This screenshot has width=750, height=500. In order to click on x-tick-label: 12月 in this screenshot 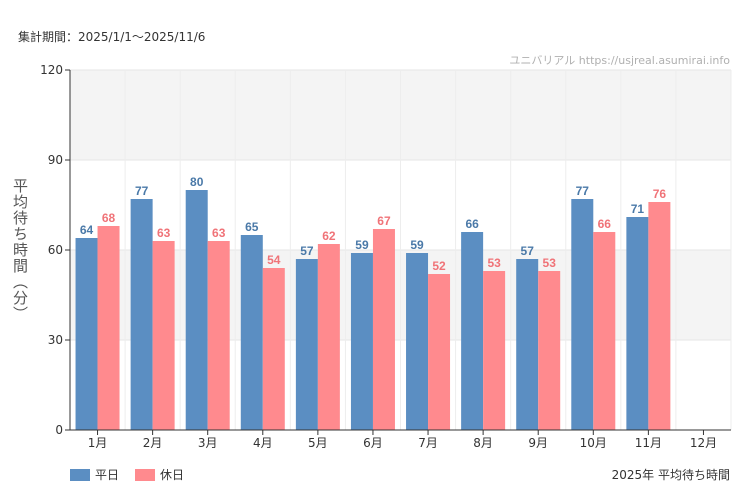, I will do `click(703, 443)`.